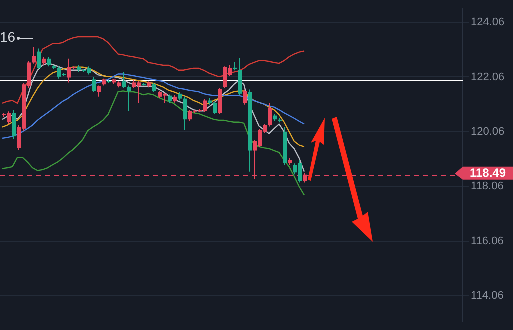  What do you see at coordinates (487, 186) in the screenshot?
I see `y-tick-label: 118.06` at bounding box center [487, 186].